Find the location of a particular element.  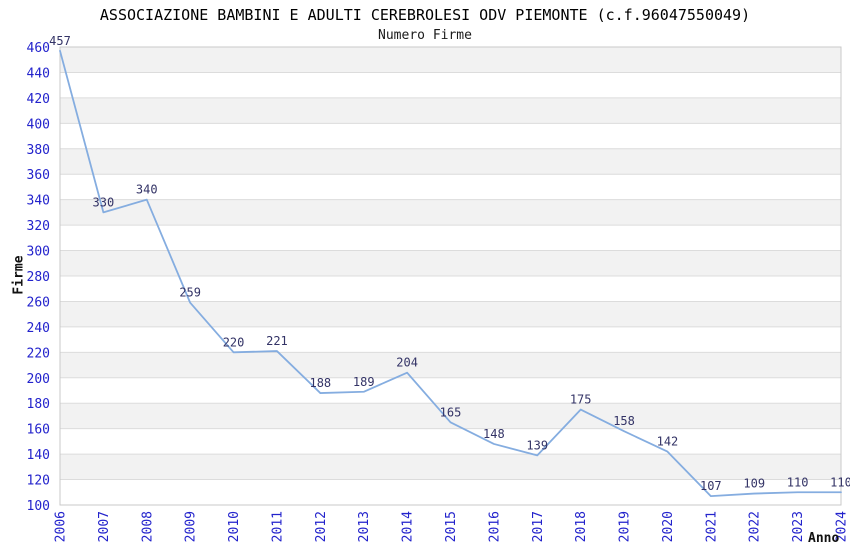

data-point-label: 188 is located at coordinates (320, 383).